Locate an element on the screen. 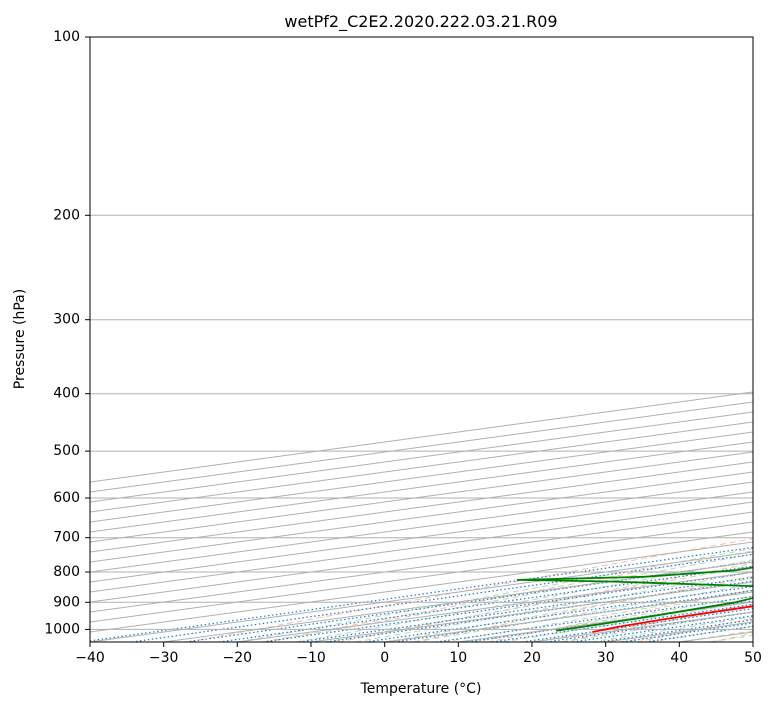 The height and width of the screenshot is (708, 775). x-tick-label: 0 is located at coordinates (384, 658).